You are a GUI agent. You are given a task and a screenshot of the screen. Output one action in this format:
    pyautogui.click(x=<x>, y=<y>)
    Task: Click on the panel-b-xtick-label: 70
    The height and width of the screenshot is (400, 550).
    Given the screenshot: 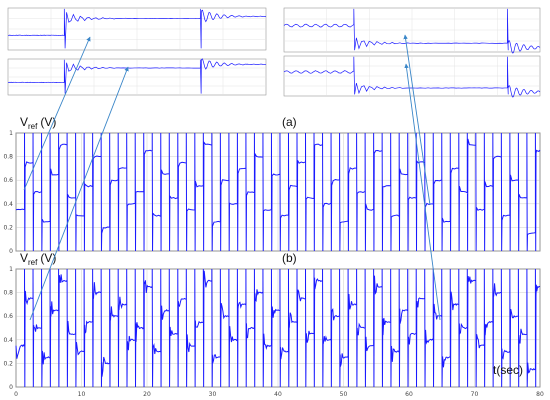 What is the action you would take?
    pyautogui.click(x=475, y=394)
    